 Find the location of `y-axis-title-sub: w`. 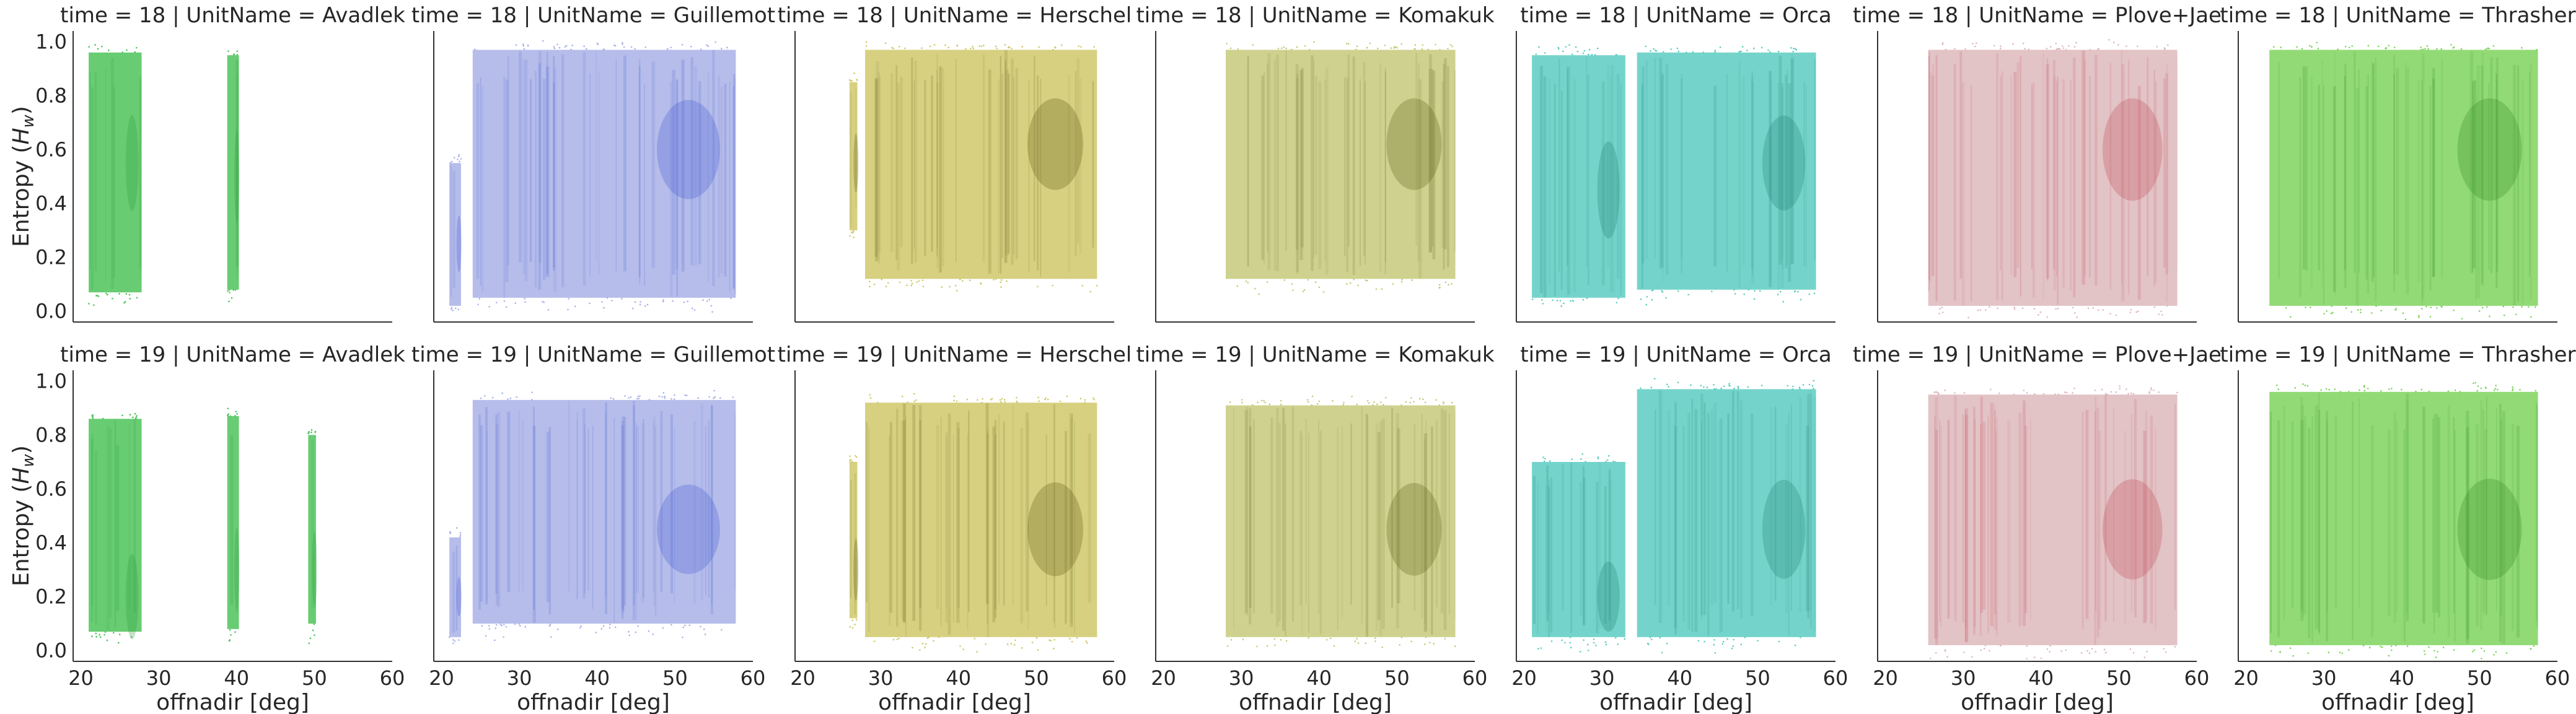

y-axis-title-sub: w is located at coordinates (29, 460).